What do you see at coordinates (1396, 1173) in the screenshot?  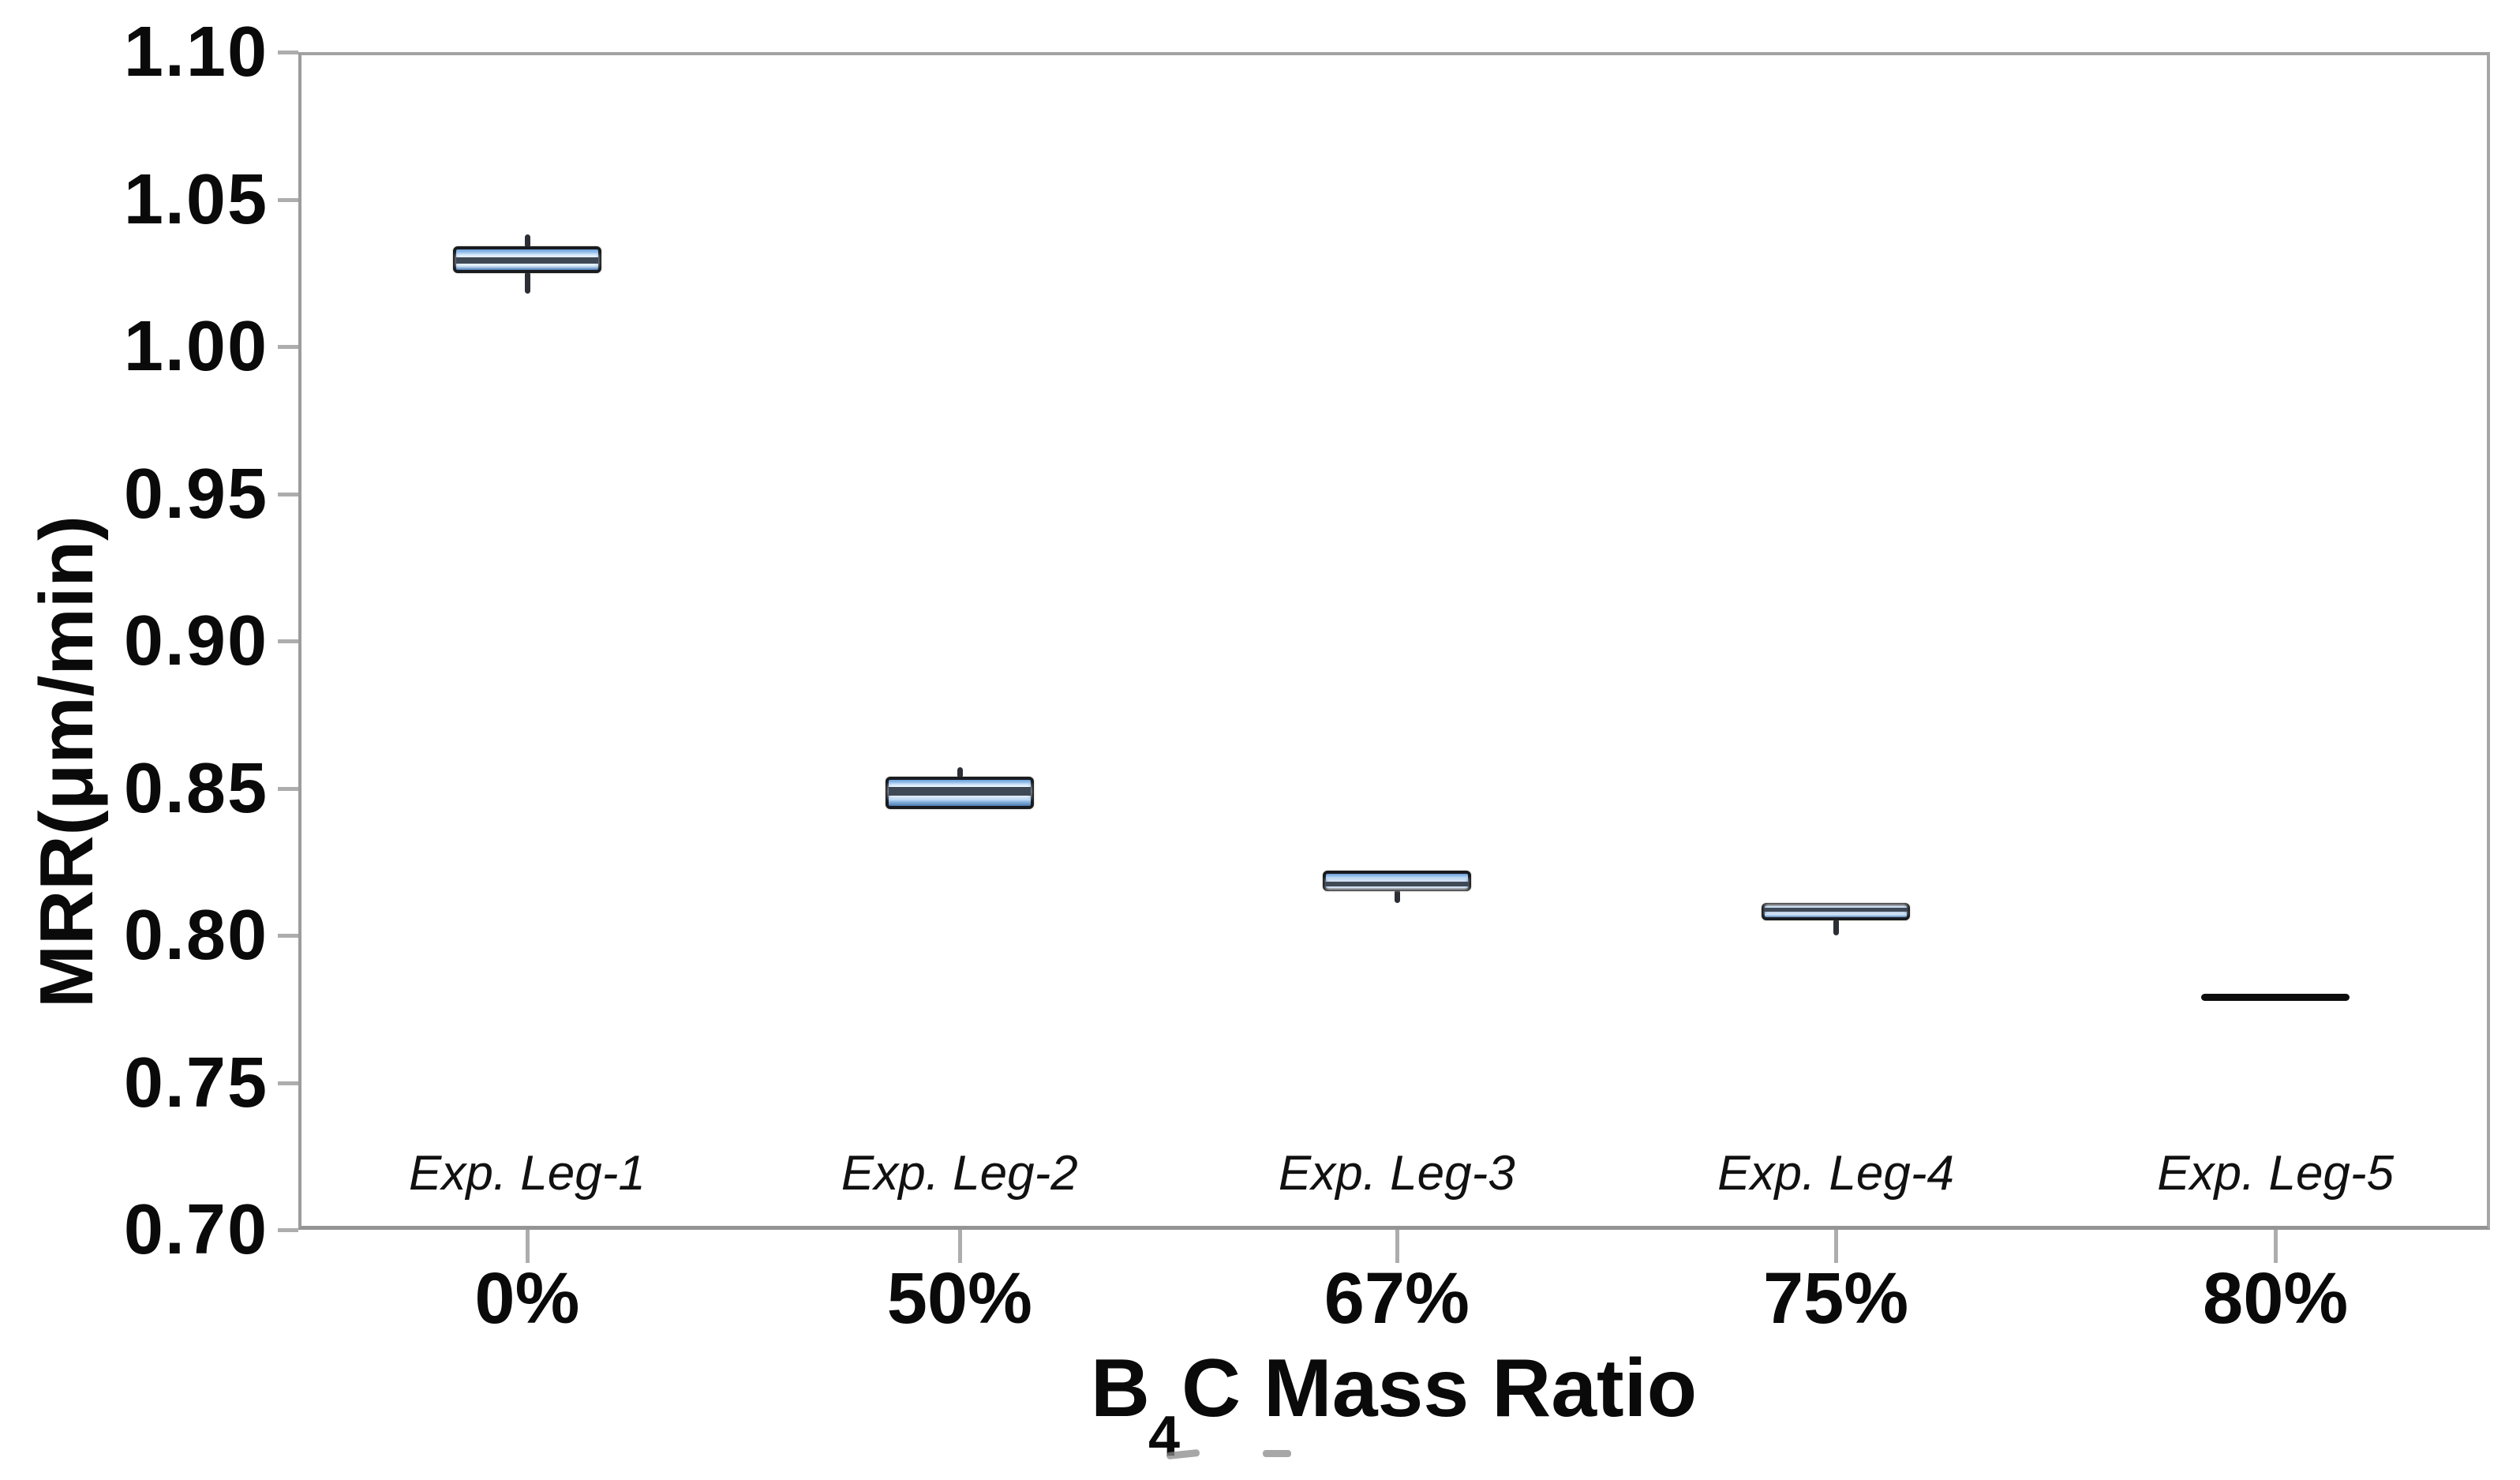 I see `series-label: Exp. Leg-3` at bounding box center [1396, 1173].